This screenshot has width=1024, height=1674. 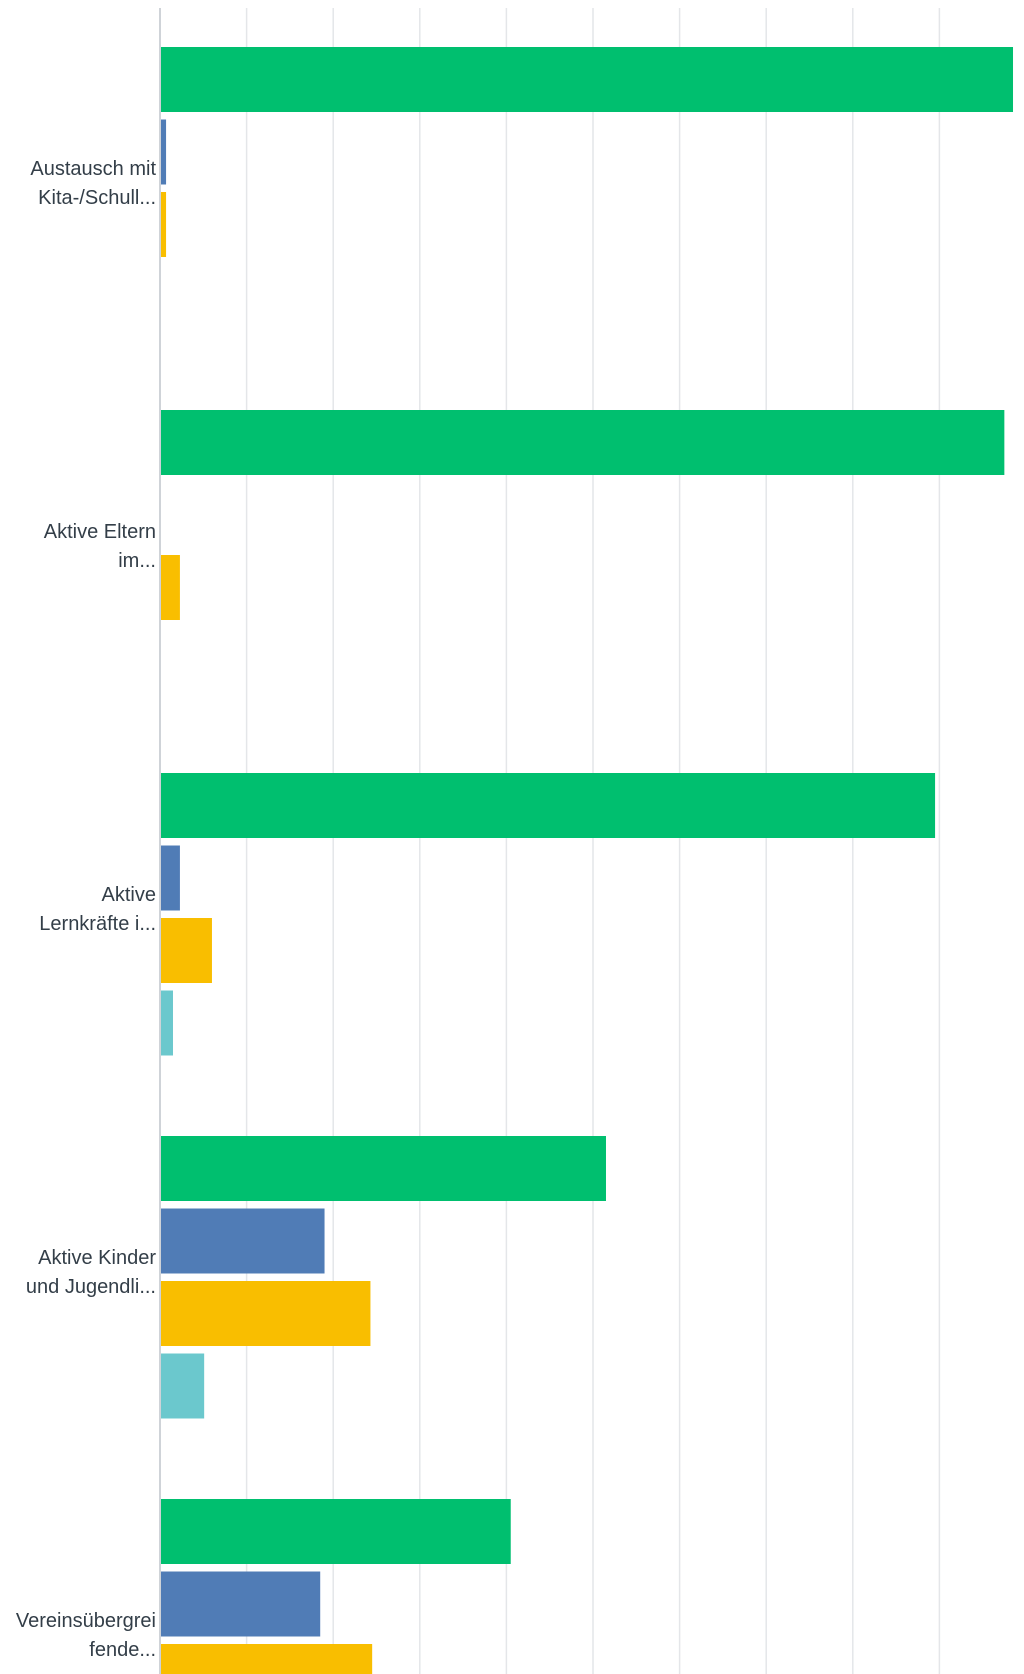 I want to click on category-label: Aktive Kinder, so click(x=97, y=1258).